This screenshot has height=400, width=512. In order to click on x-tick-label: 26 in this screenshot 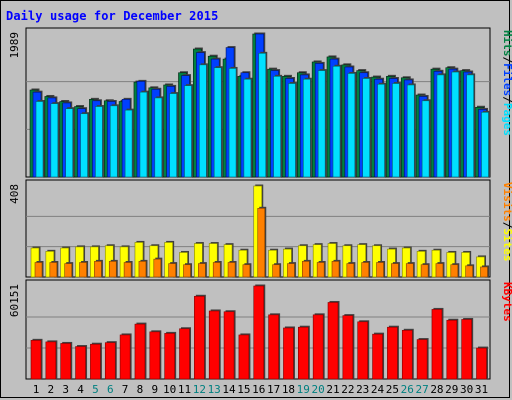, I will do `click(407, 389)`.